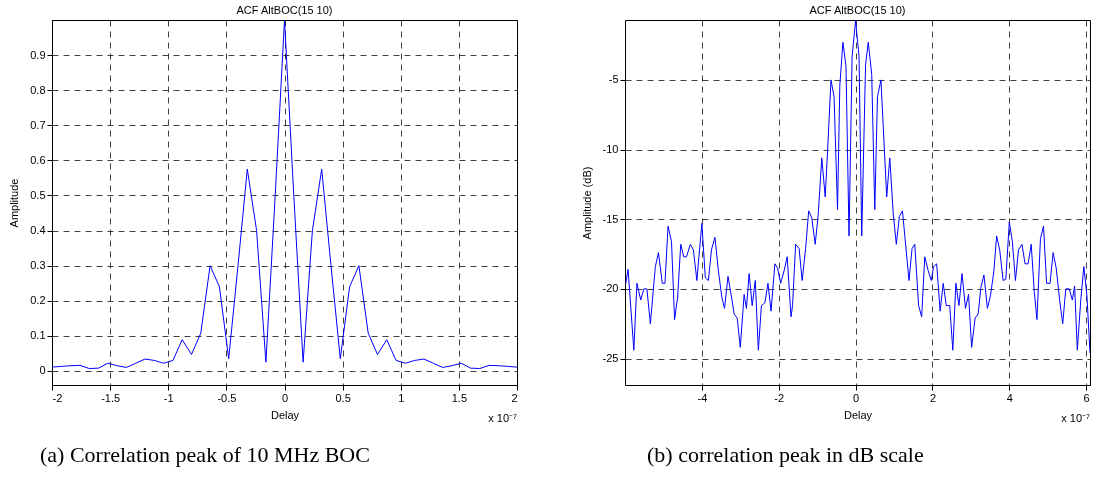 Image resolution: width=1103 pixels, height=502 pixels. What do you see at coordinates (205, 454) in the screenshot?
I see `text: (a) Correlation peak of 10 MHz BOC` at bounding box center [205, 454].